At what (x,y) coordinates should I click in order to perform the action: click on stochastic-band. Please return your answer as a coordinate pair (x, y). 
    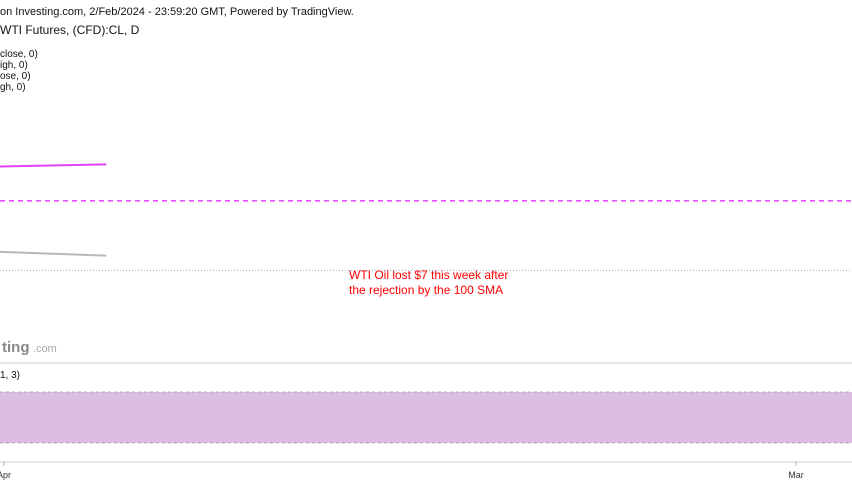
    Looking at the image, I should click on (426, 417).